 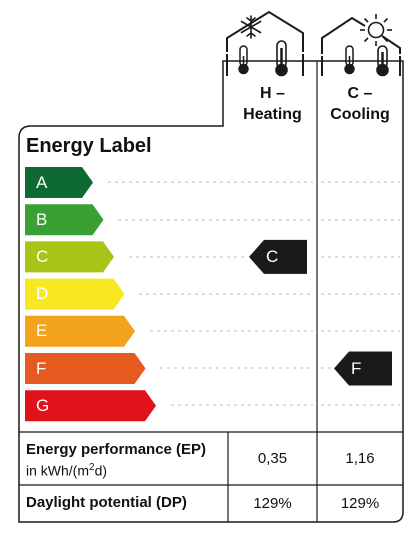 I want to click on ep-unit: in kWh/(m2d), so click(x=116, y=469).